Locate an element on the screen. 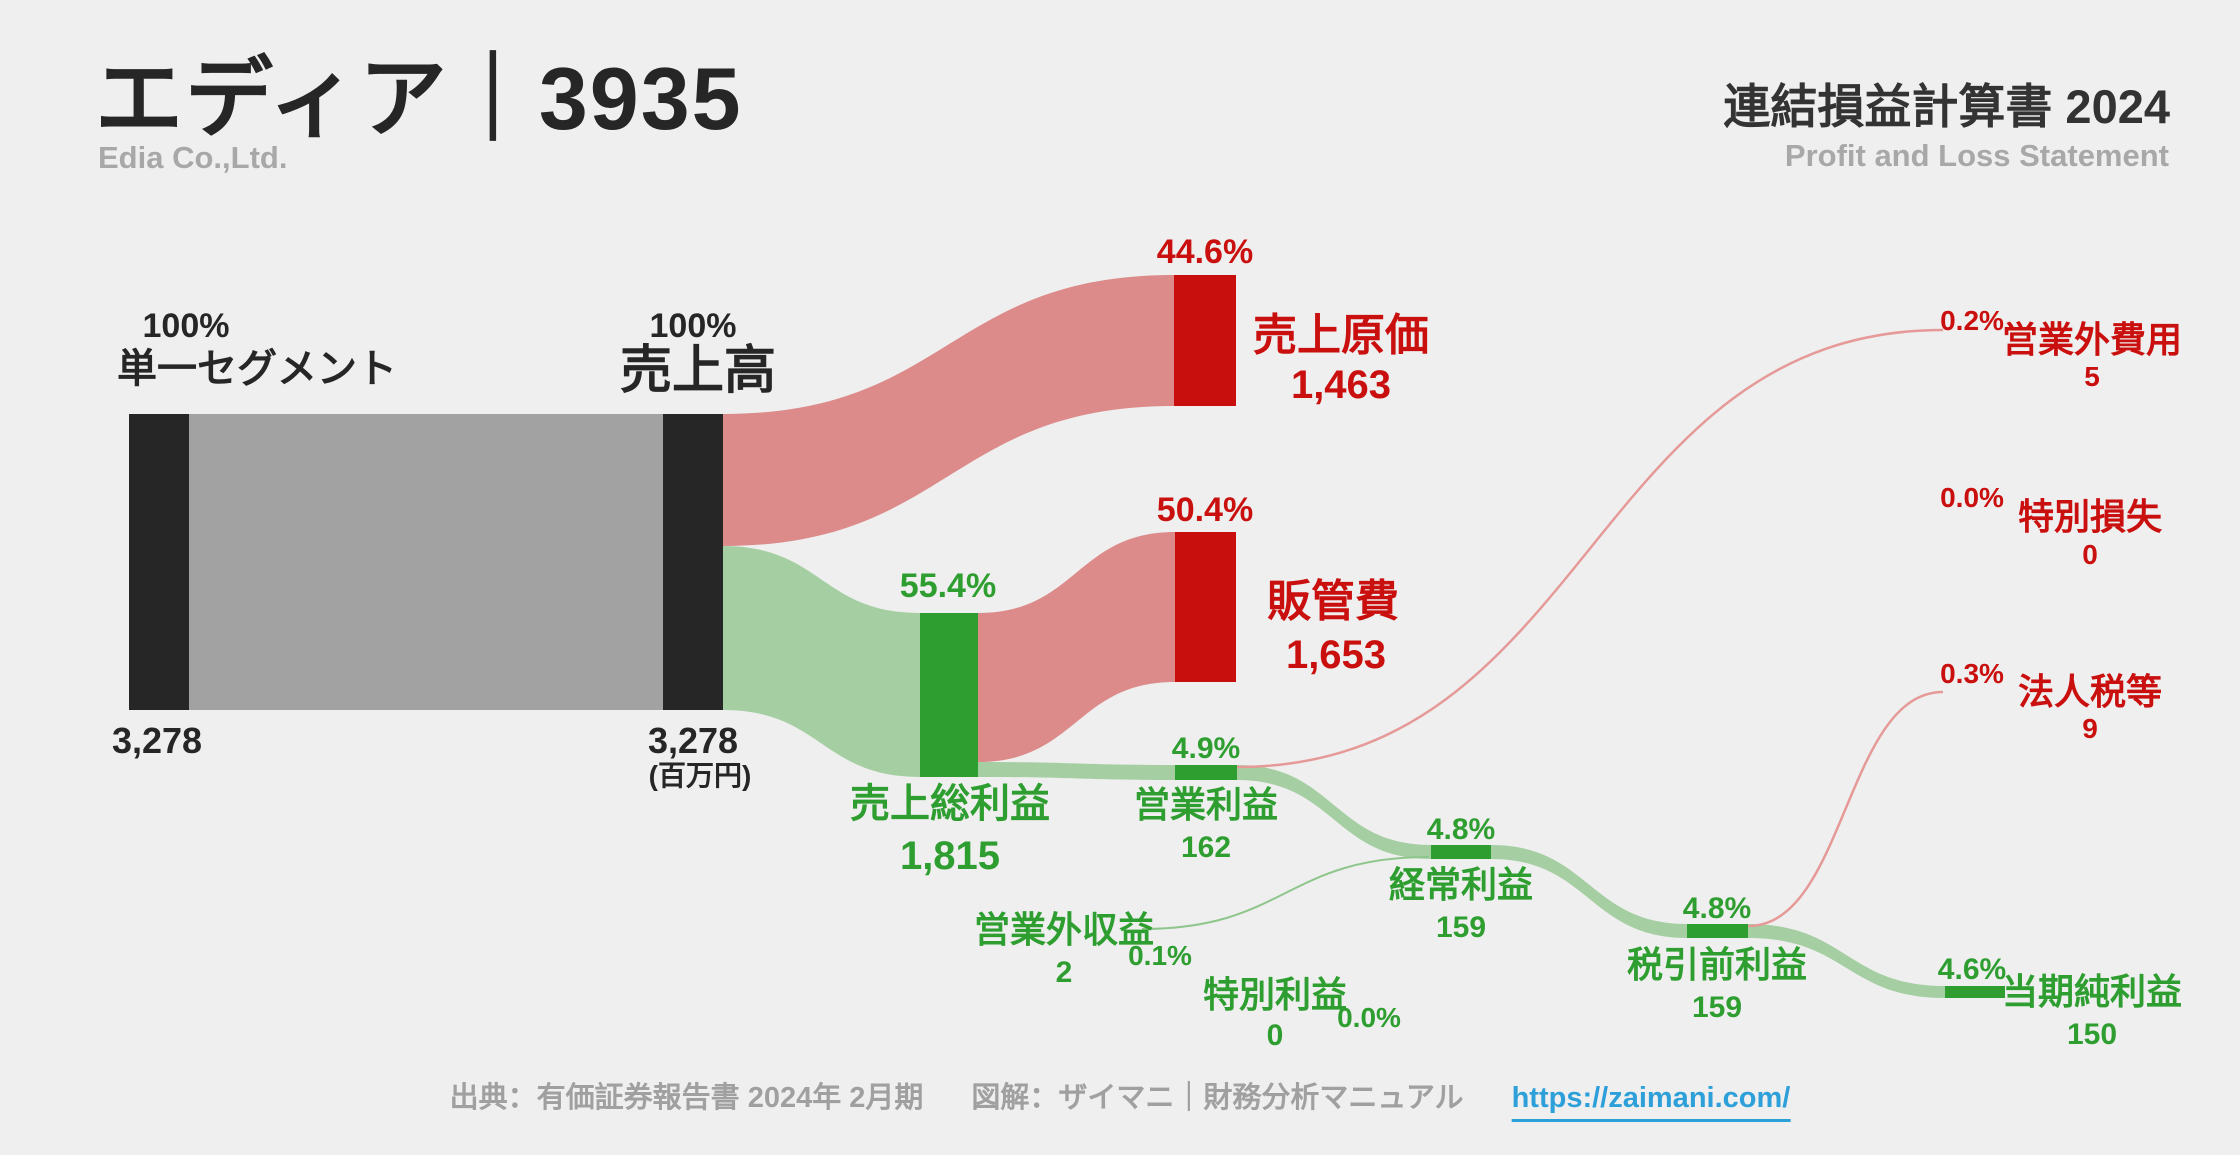 The height and width of the screenshot is (1155, 2240). label-sales-value: 3,278 is located at coordinates (693, 740).